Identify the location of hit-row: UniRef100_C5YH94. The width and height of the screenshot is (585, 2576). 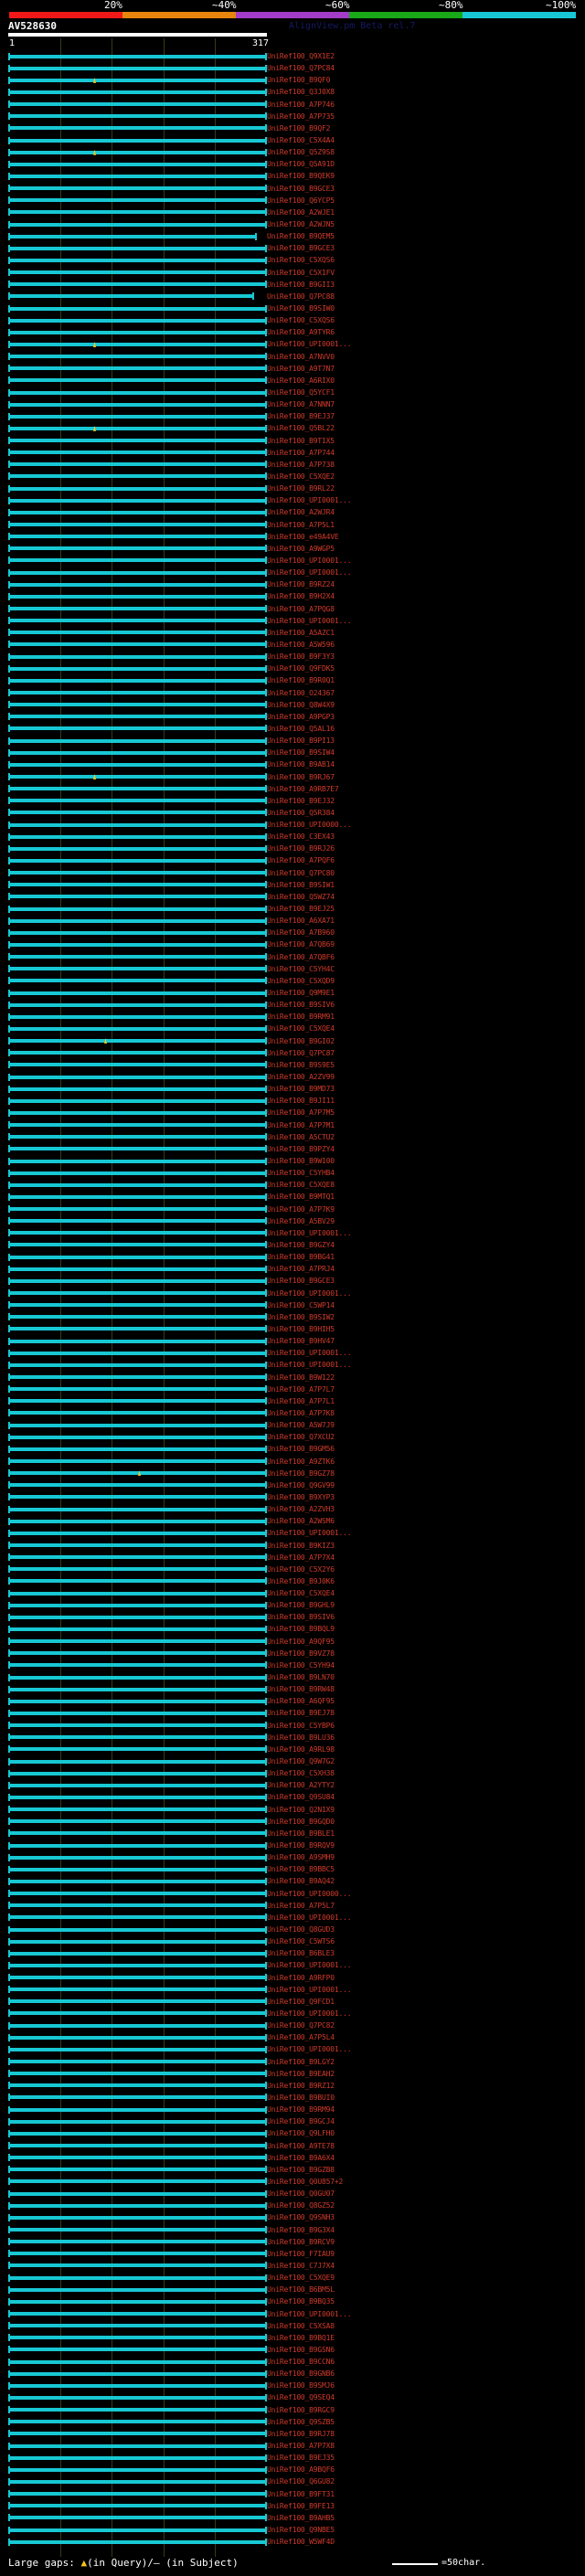
(293, 1665).